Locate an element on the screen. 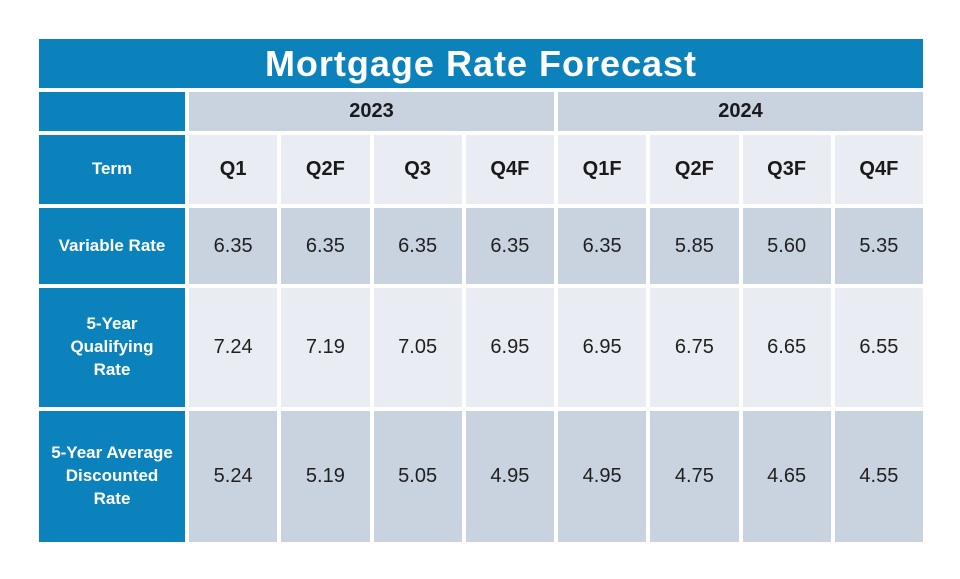 The width and height of the screenshot is (960, 579). value-cell: 7.19 is located at coordinates (325, 347).